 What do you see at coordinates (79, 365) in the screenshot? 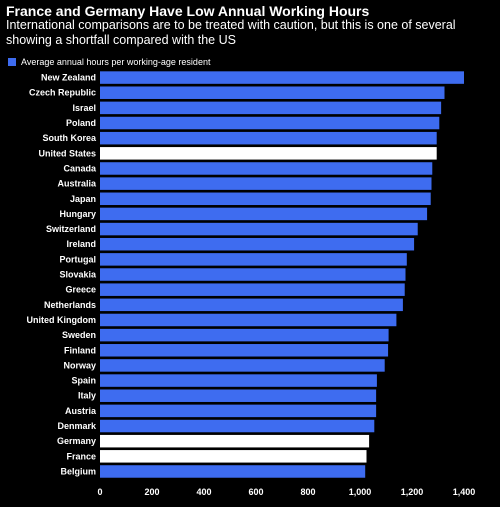
I see `category-label: Norway` at bounding box center [79, 365].